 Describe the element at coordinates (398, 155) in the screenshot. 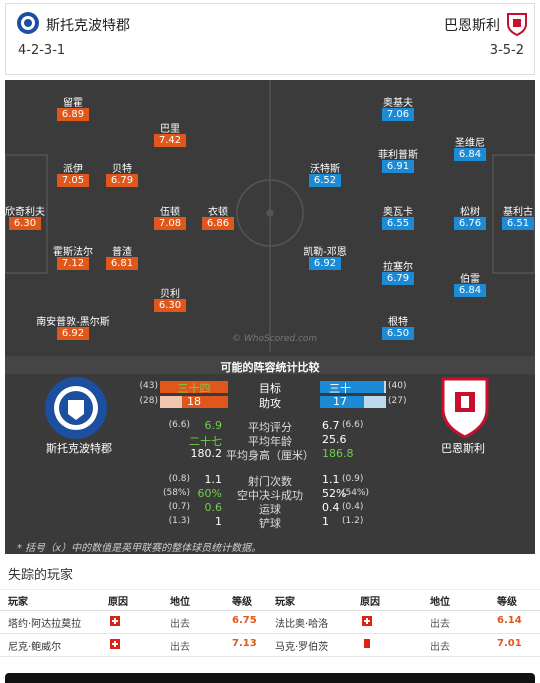

I see `player-name: 菲利普斯` at that location.